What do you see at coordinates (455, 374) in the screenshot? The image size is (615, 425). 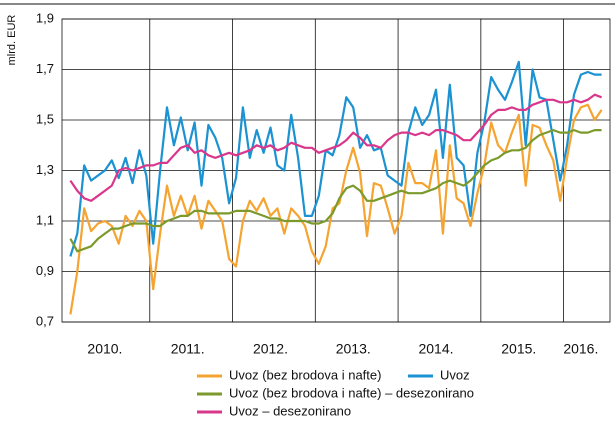 I see `legend-label: Uvoz` at bounding box center [455, 374].